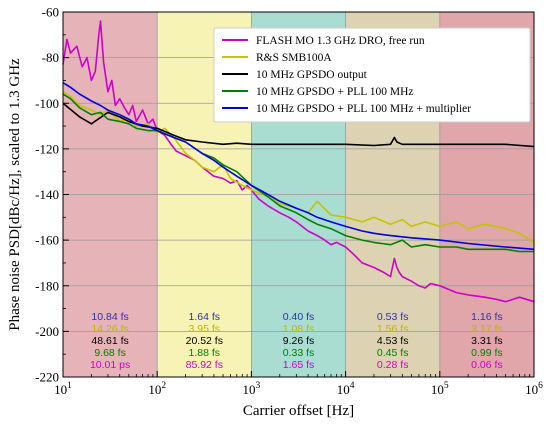 This screenshot has width=550, height=426. I want to click on legend-entry: 10 MHz GPSDO + PLL 100 MHz + multiplier, so click(363, 109).